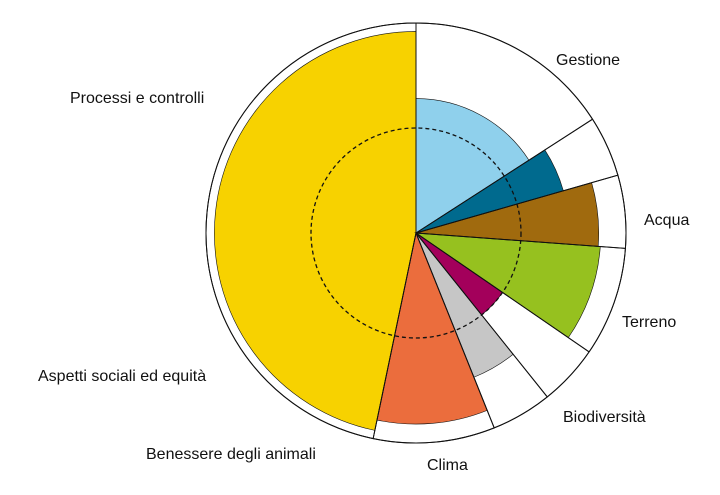 This screenshot has height=495, width=720. I want to click on sector-outline-gestione, so click(504, 128).